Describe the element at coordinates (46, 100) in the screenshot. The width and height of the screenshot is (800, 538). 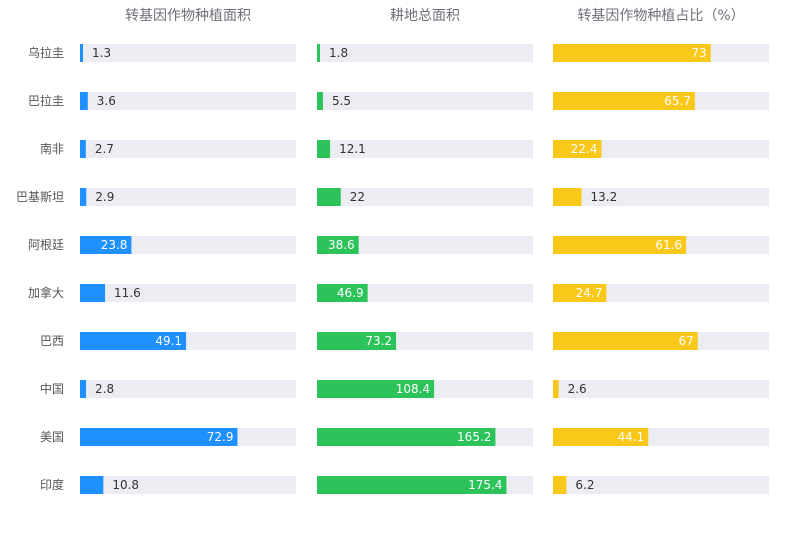
I see `category-label: 巴拉圭` at that location.